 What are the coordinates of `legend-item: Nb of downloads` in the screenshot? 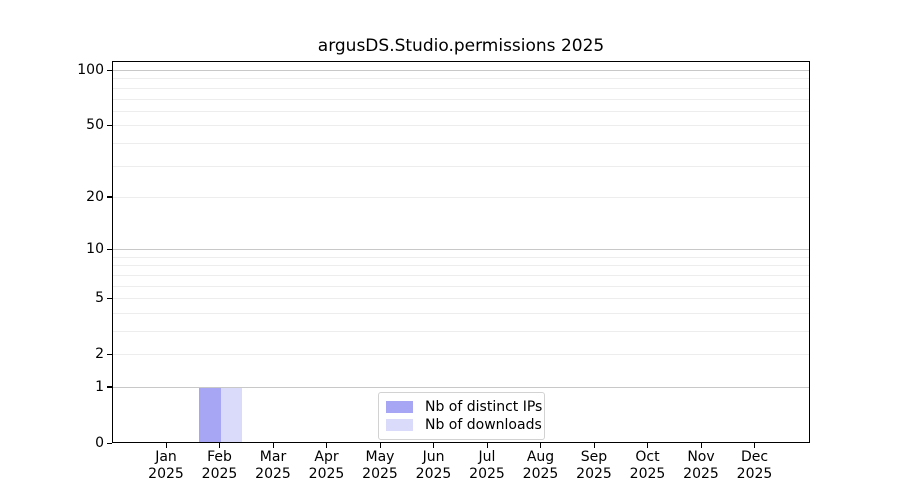 It's located at (464, 425).